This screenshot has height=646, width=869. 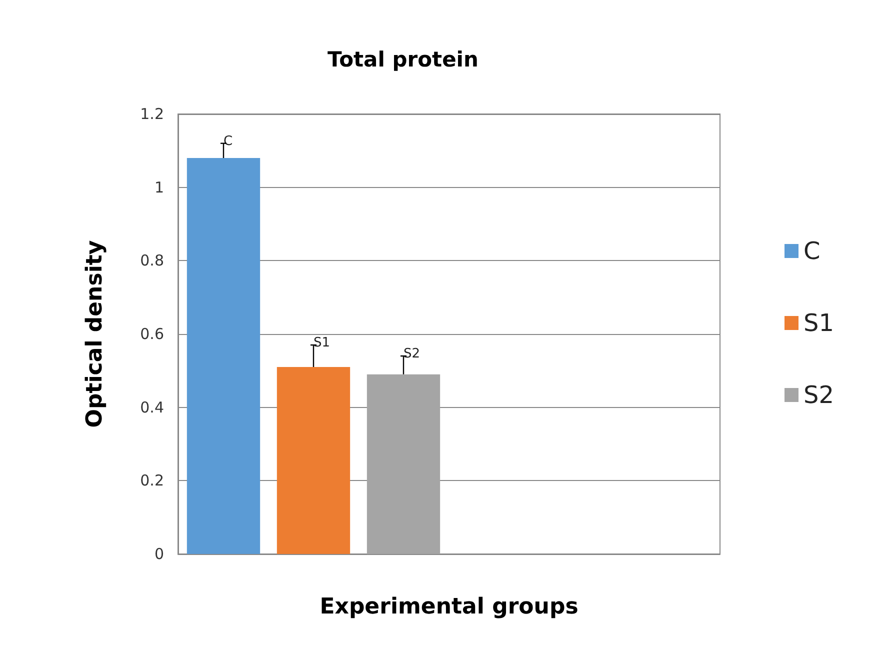 I want to click on legend-label: S2, so click(x=818, y=395).